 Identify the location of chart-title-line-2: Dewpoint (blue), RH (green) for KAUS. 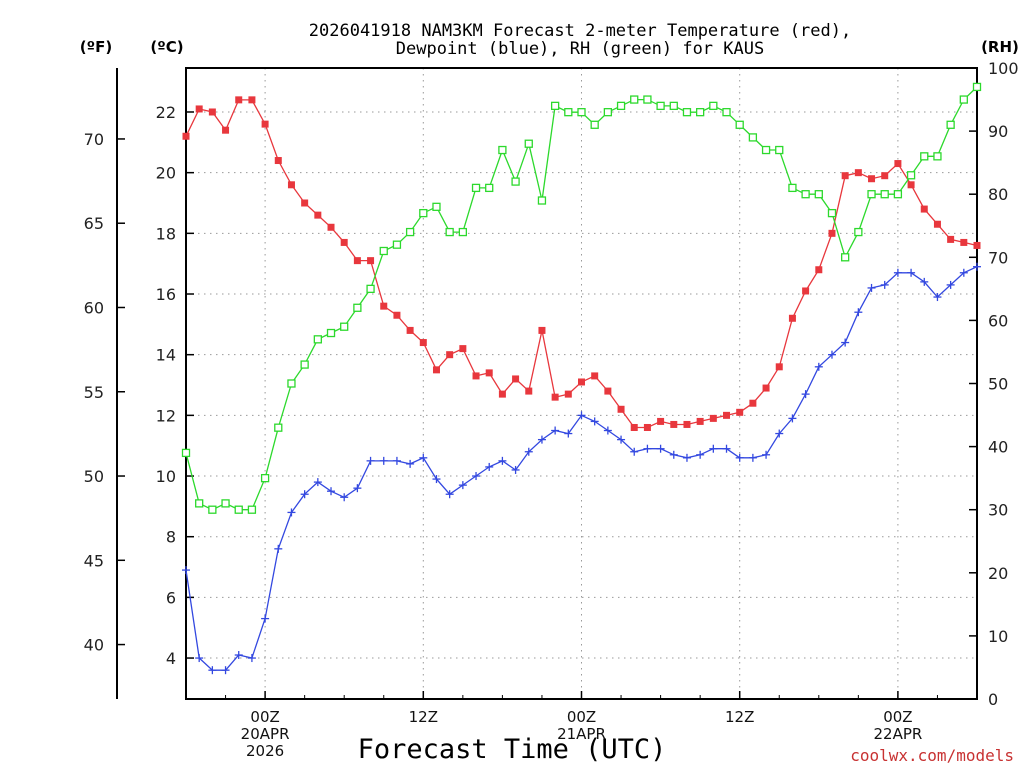
(580, 49).